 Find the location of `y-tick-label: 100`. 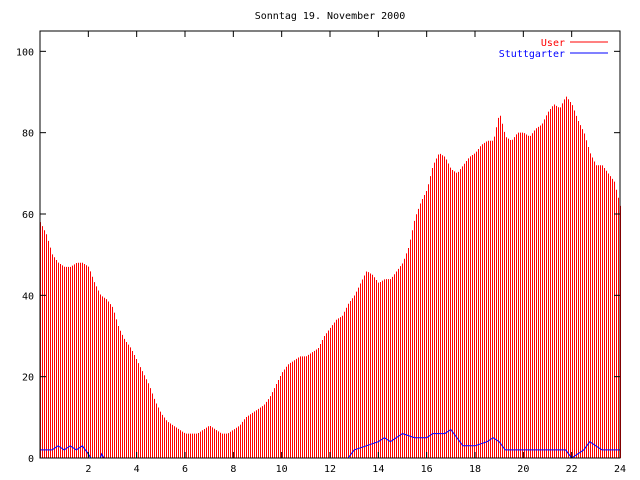

y-tick-label: 100 is located at coordinates (25, 52).